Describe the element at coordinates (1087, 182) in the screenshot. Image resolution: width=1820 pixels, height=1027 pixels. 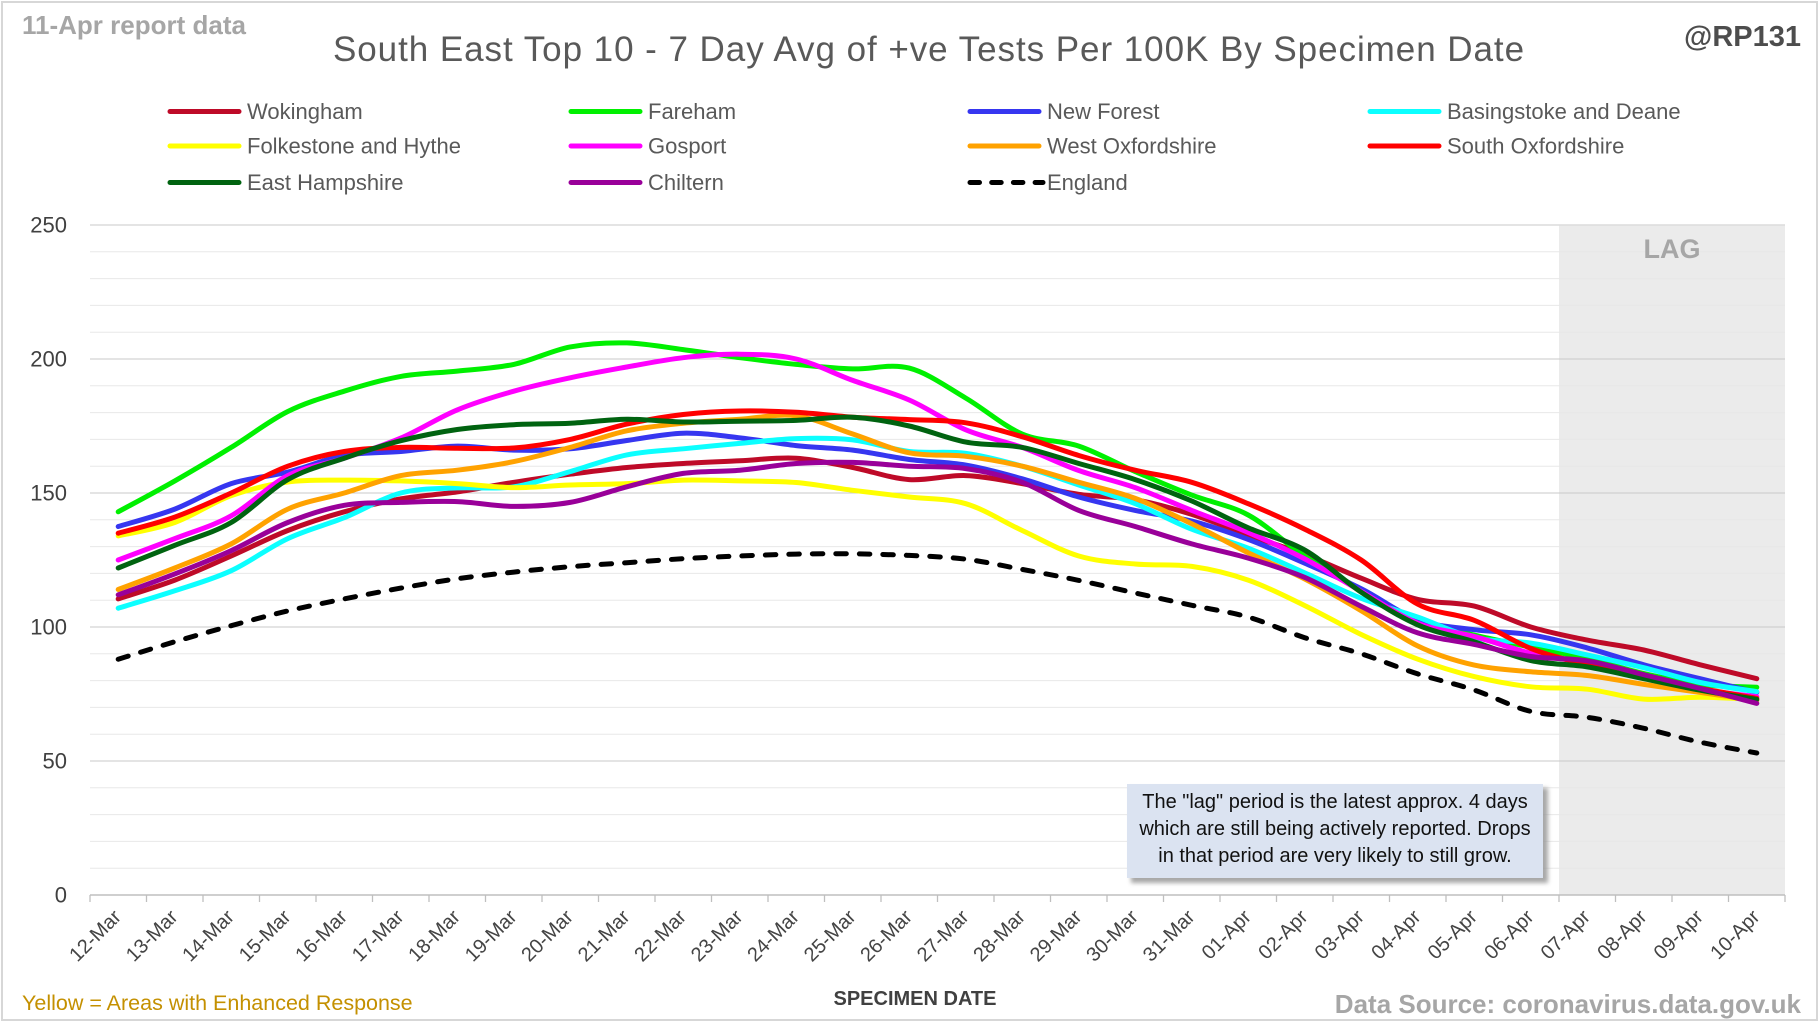
I see `svg-text: England` at that location.